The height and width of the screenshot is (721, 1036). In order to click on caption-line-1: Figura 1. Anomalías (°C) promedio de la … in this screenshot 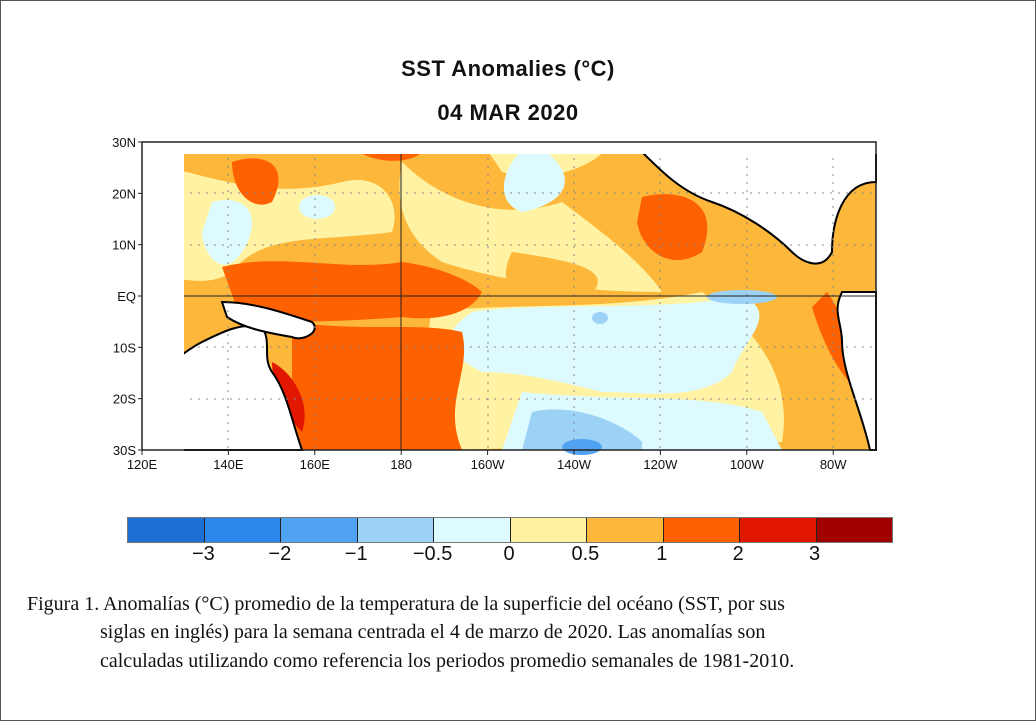, I will do `click(406, 604)`.